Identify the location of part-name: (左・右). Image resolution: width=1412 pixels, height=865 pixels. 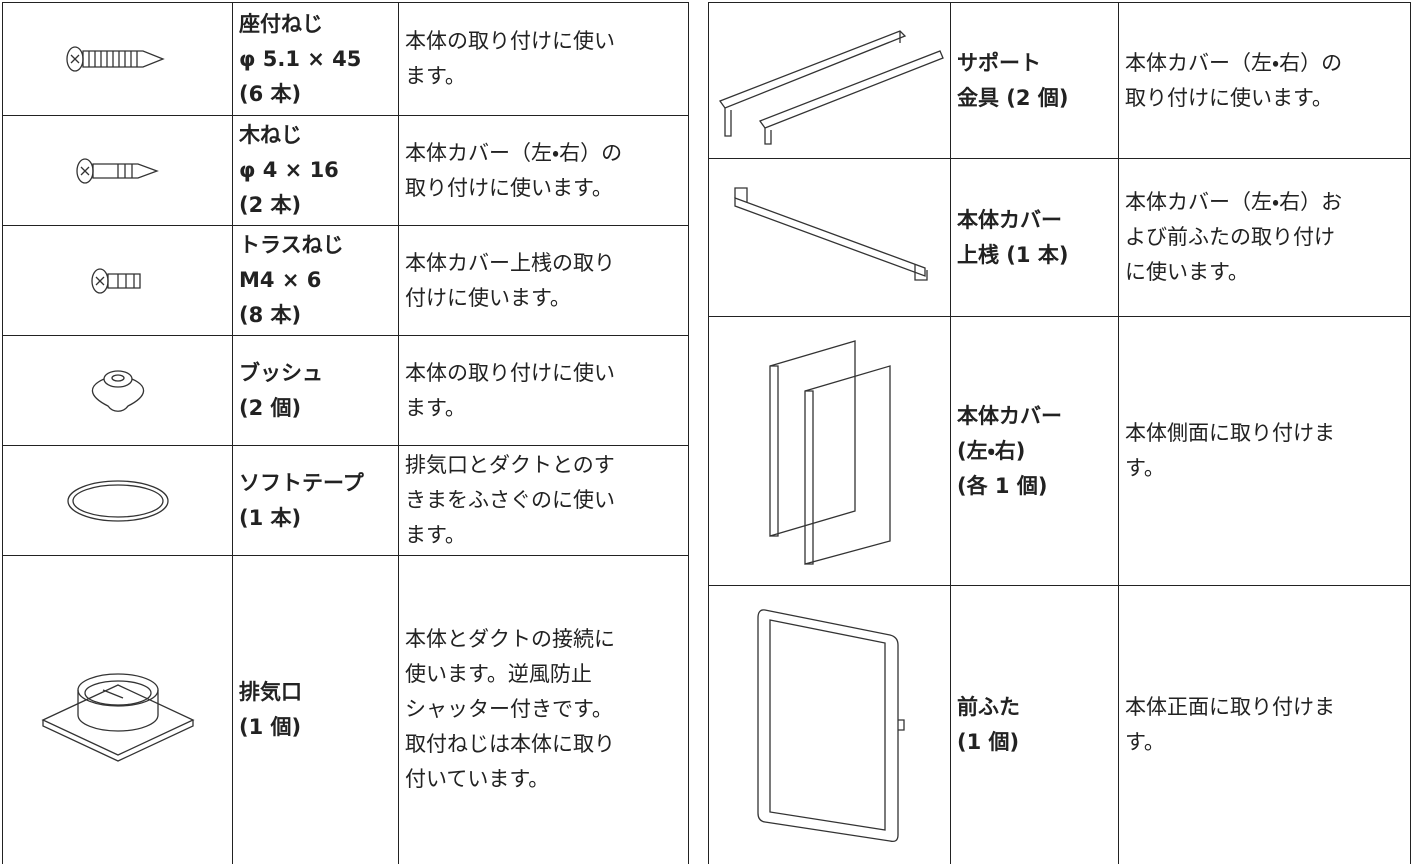
(991, 450).